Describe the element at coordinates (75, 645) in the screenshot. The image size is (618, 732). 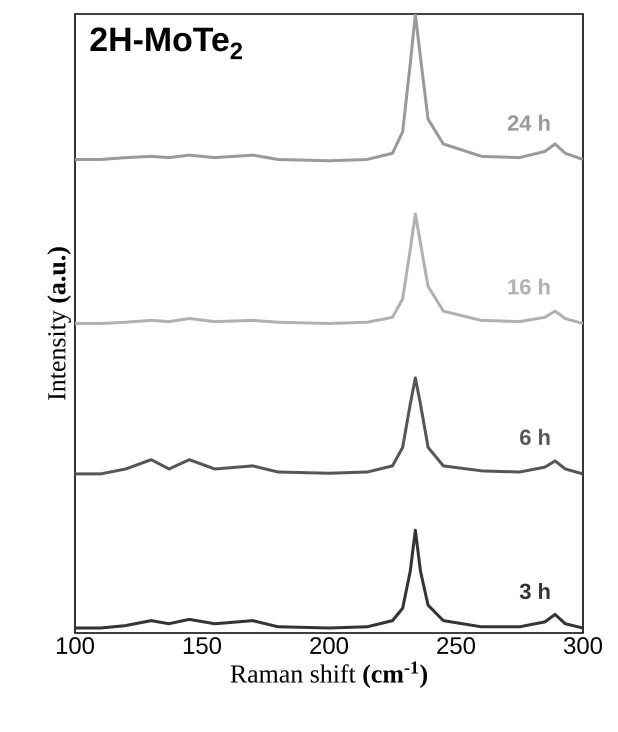
I see `x-tick-label: 100` at that location.